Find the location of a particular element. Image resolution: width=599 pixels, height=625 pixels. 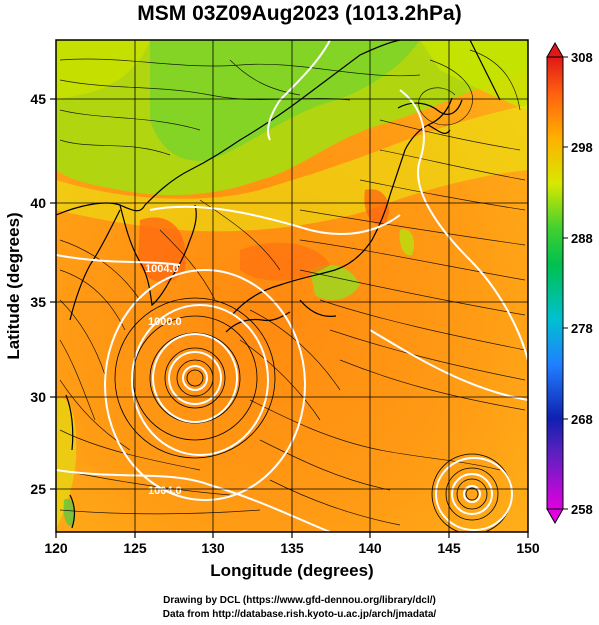

x-tick-label: 140 is located at coordinates (370, 548).